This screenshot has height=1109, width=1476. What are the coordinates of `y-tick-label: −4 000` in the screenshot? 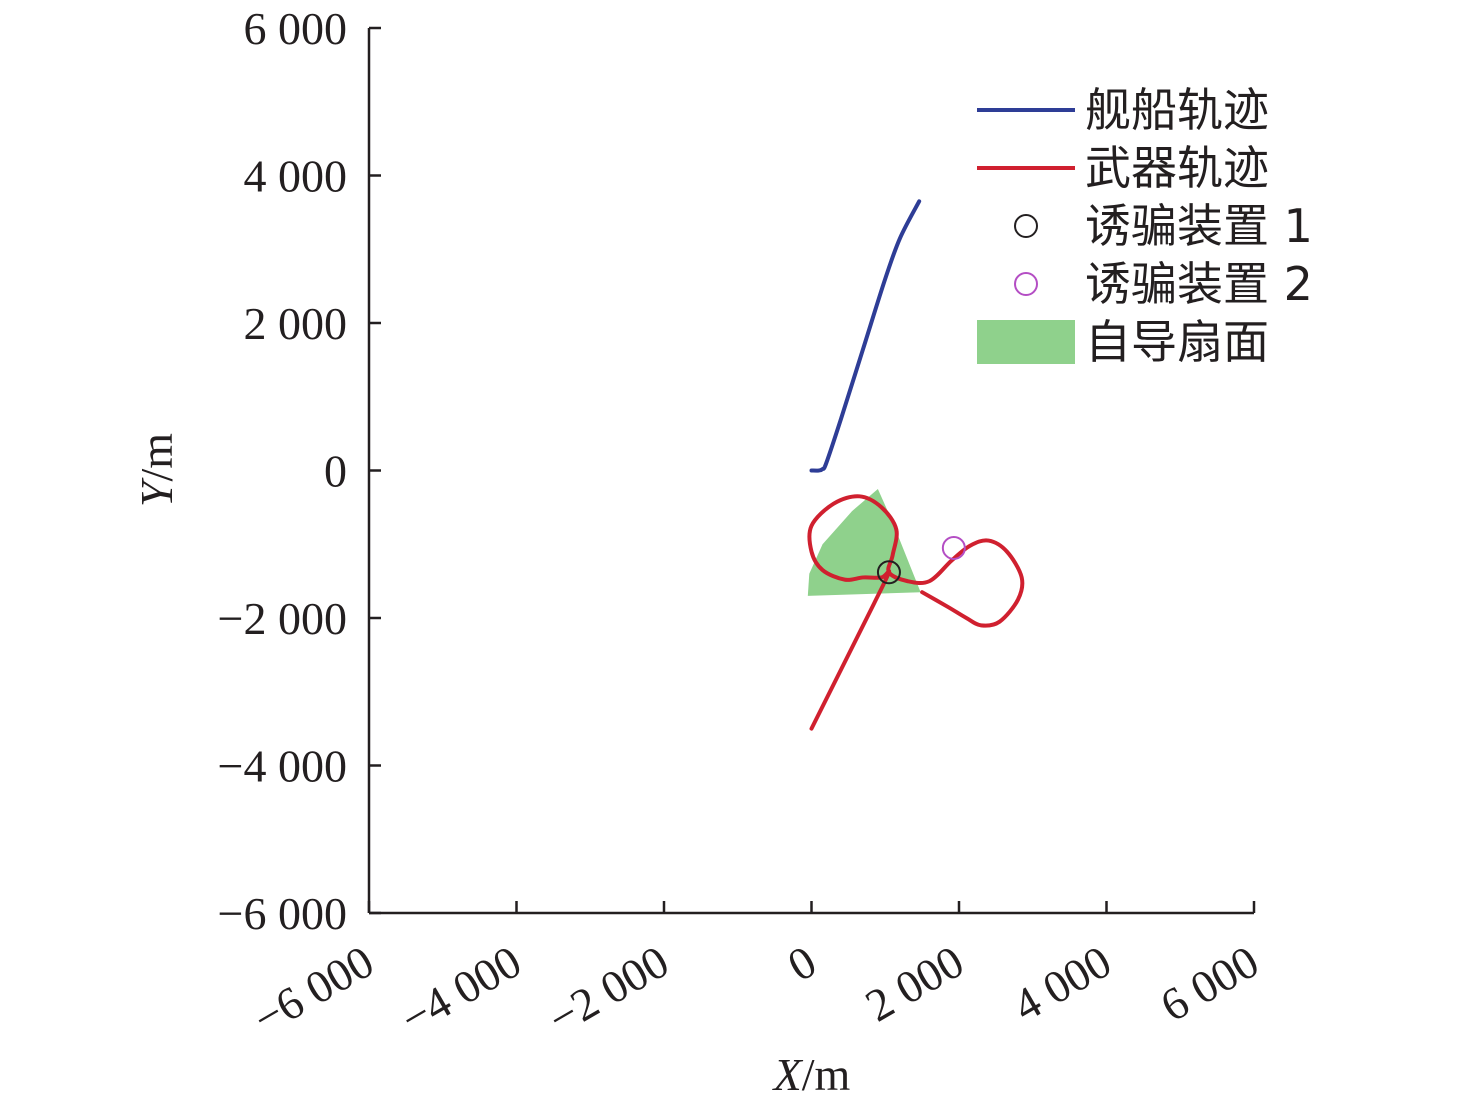 It's located at (282, 766).